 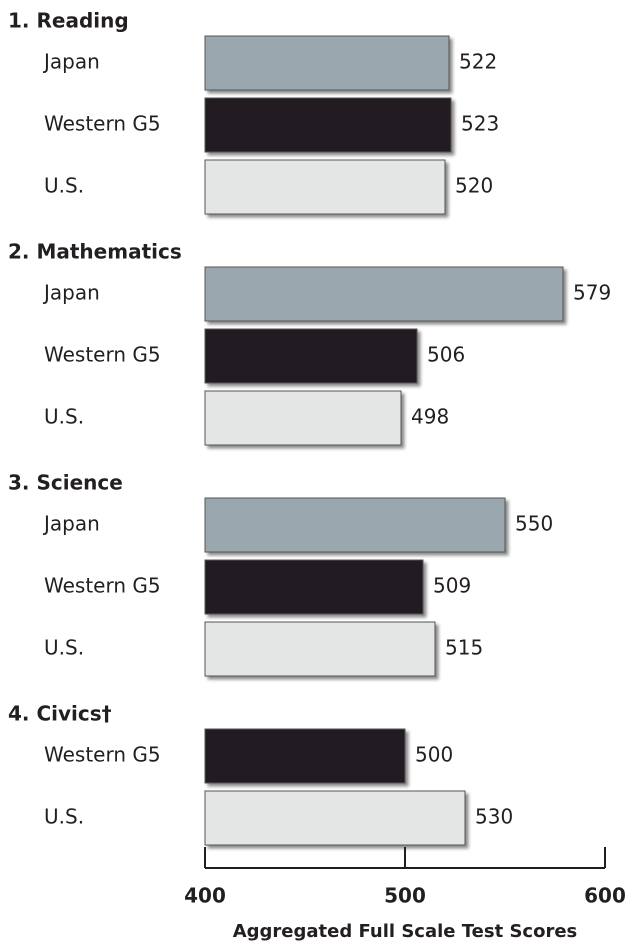 I want to click on value-label: 515, so click(x=464, y=648).